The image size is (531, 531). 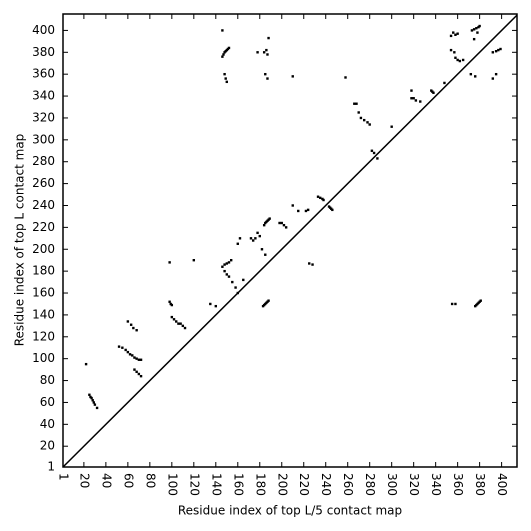 I want to click on x-tick-label: 100, so click(x=172, y=484).